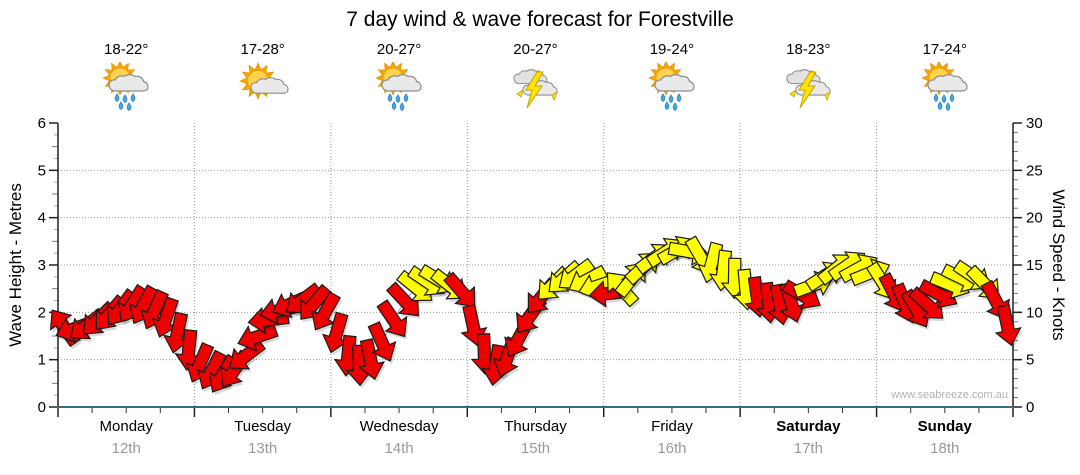 The width and height of the screenshot is (1080, 475). I want to click on wave-tick-label: 2, so click(42, 312).